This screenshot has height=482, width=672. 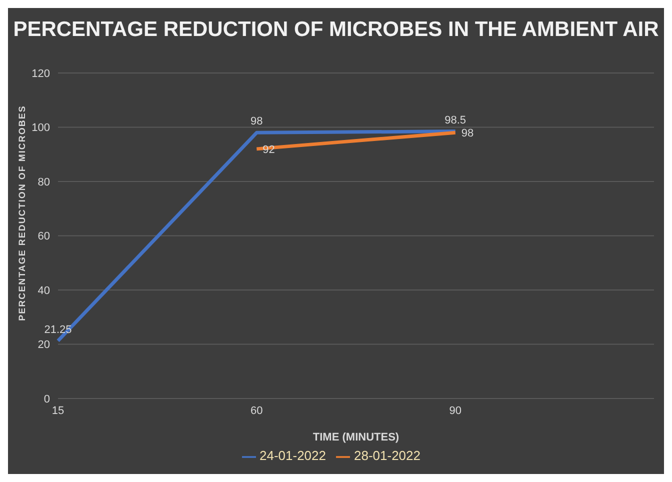 What do you see at coordinates (336, 30) in the screenshot?
I see `chart-title: PERCENTAGE REDUCTION OF MICROBES IN THE AMBIENT AIR` at bounding box center [336, 30].